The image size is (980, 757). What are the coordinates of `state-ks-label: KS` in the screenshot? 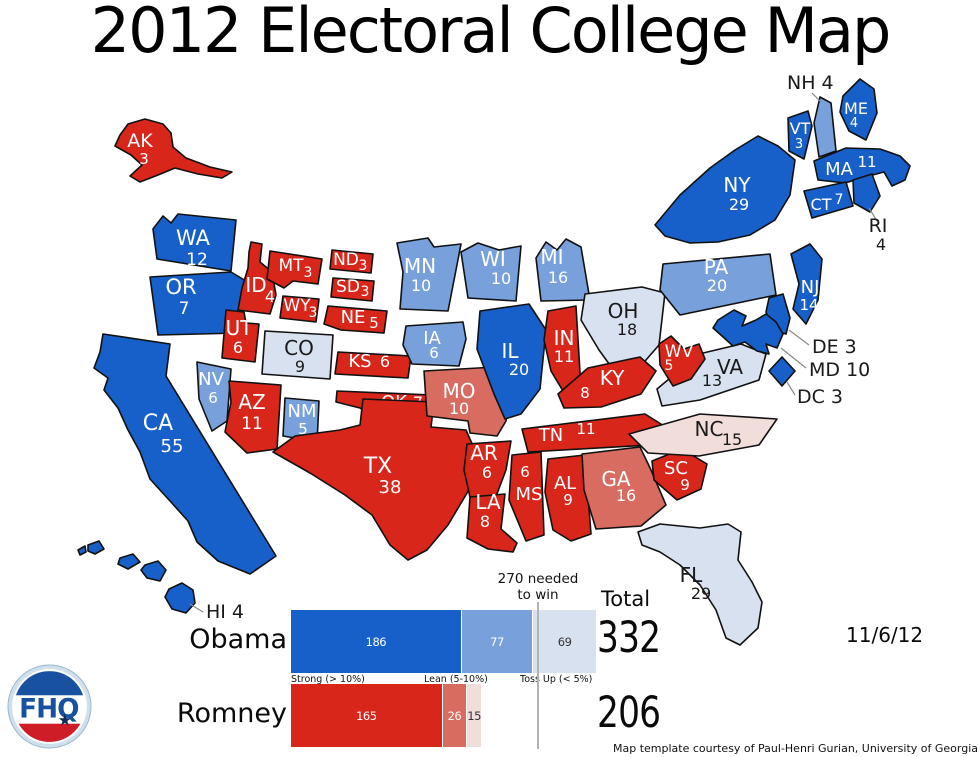 It's located at (359, 361).